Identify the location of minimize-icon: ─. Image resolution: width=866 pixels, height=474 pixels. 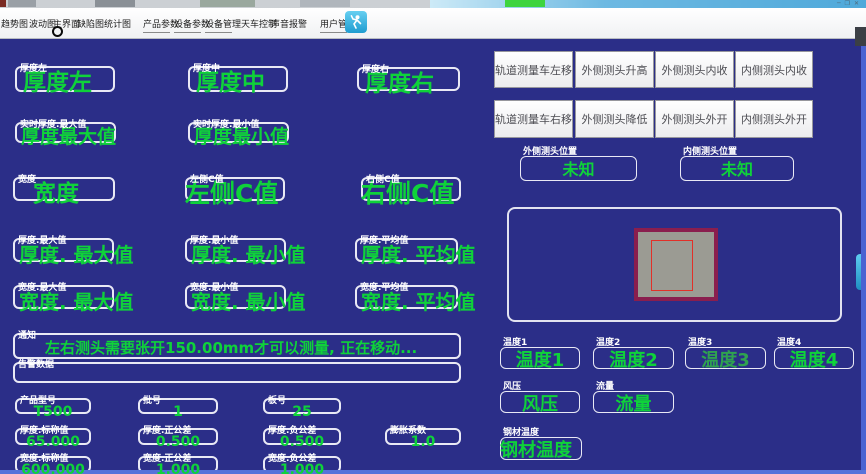
(840, 3).